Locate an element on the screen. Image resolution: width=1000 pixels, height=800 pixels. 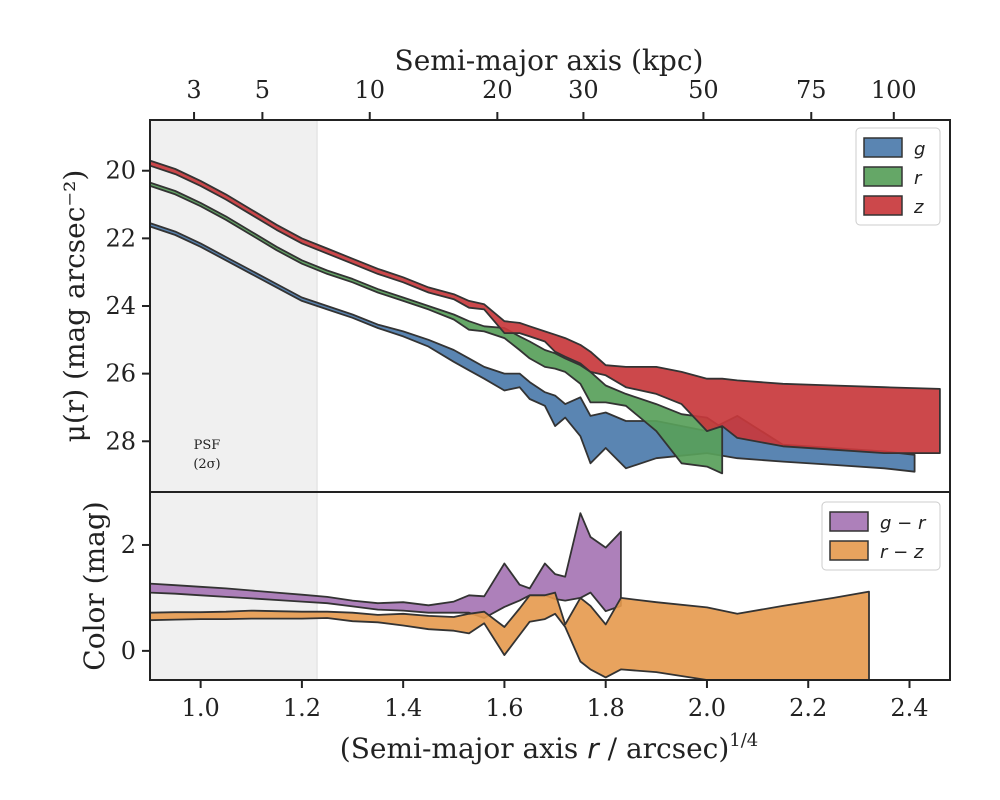
x-axis-title-main: (Semi-major axis is located at coordinates (463, 748).